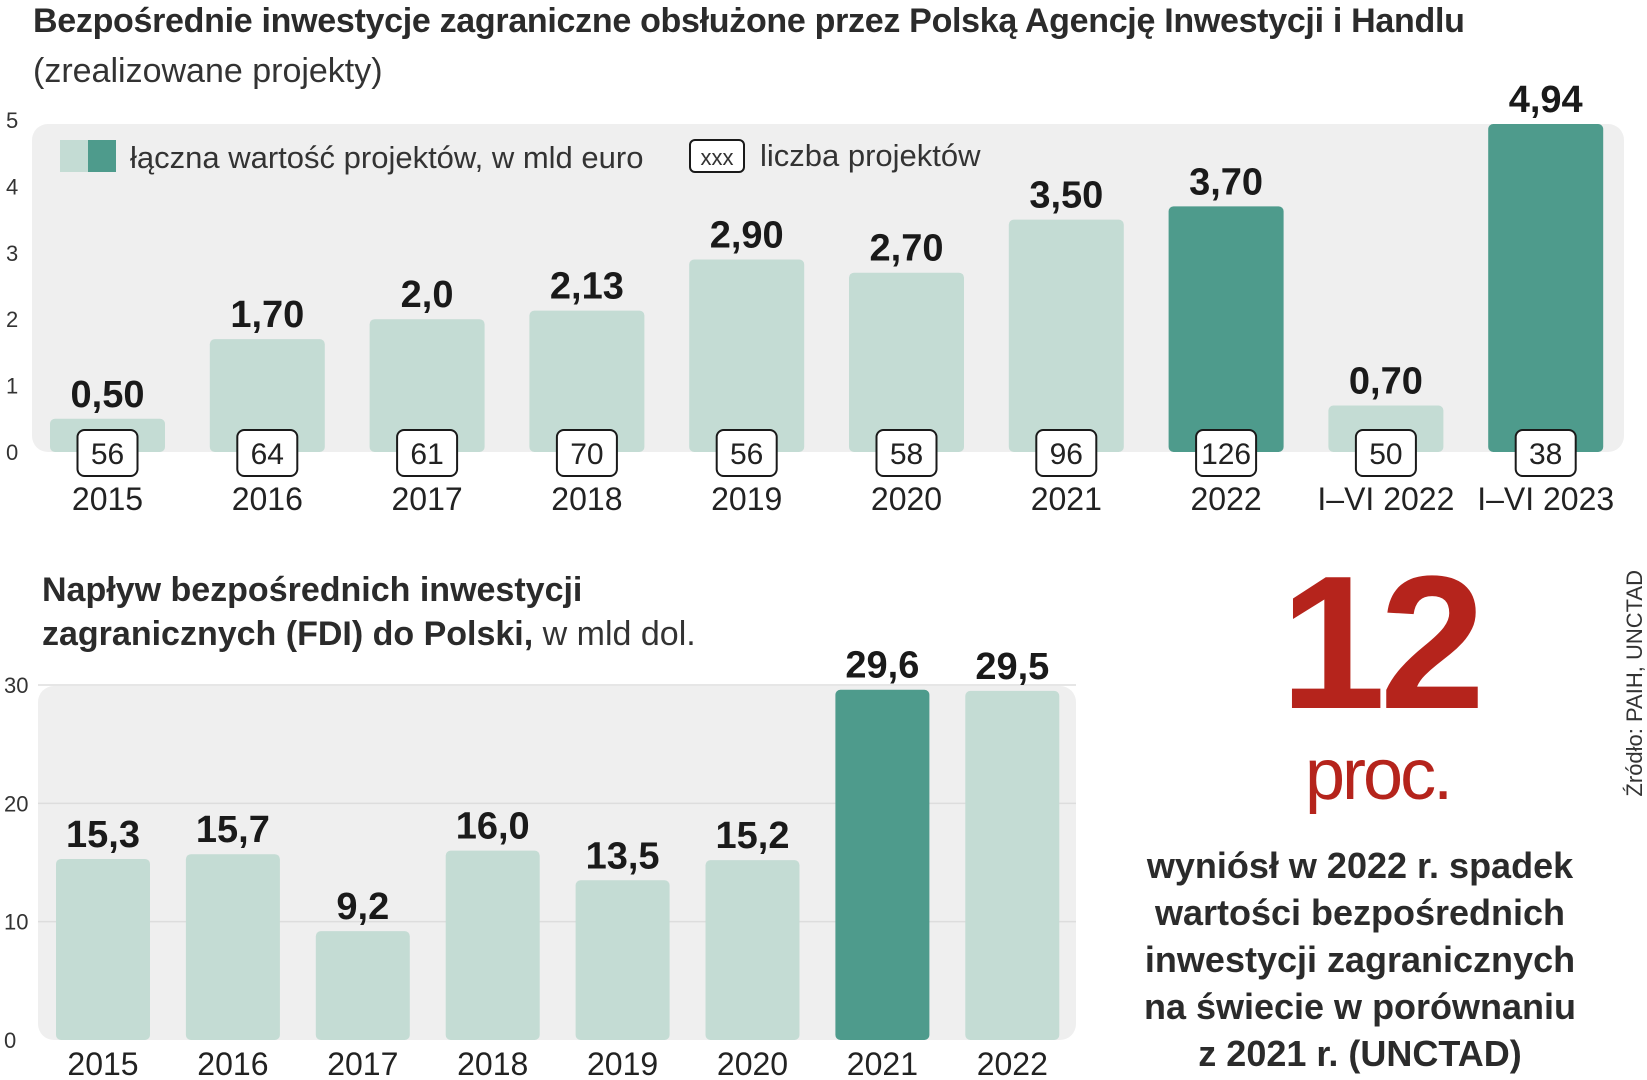 The width and height of the screenshot is (1647, 1080). What do you see at coordinates (747, 235) in the screenshot?
I see `chart1-value-label: 2,90` at bounding box center [747, 235].